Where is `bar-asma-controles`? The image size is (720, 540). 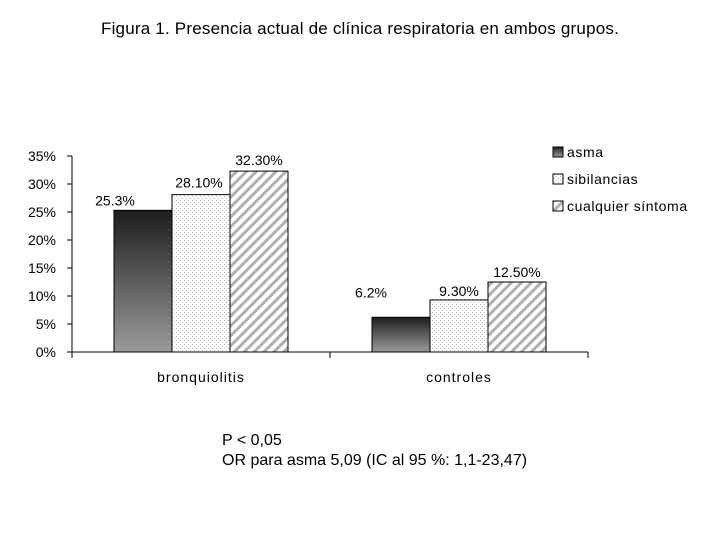
bar-asma-controles is located at coordinates (401, 334).